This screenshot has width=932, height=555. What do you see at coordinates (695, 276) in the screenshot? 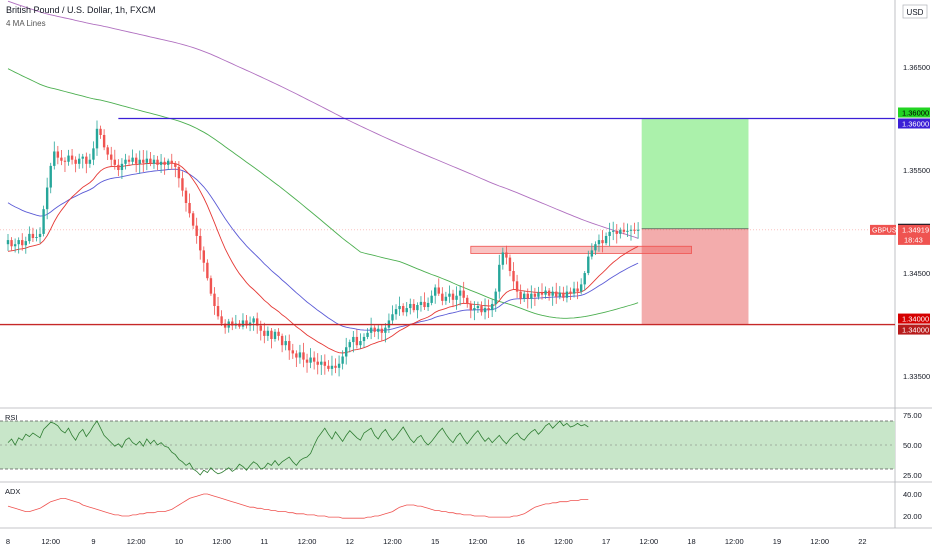
I see `loss-zone` at bounding box center [695, 276].